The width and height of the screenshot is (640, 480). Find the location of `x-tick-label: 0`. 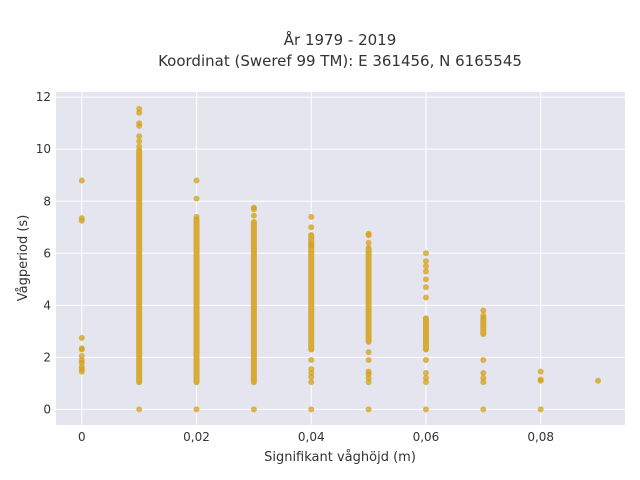

x-tick-label: 0 is located at coordinates (82, 437).